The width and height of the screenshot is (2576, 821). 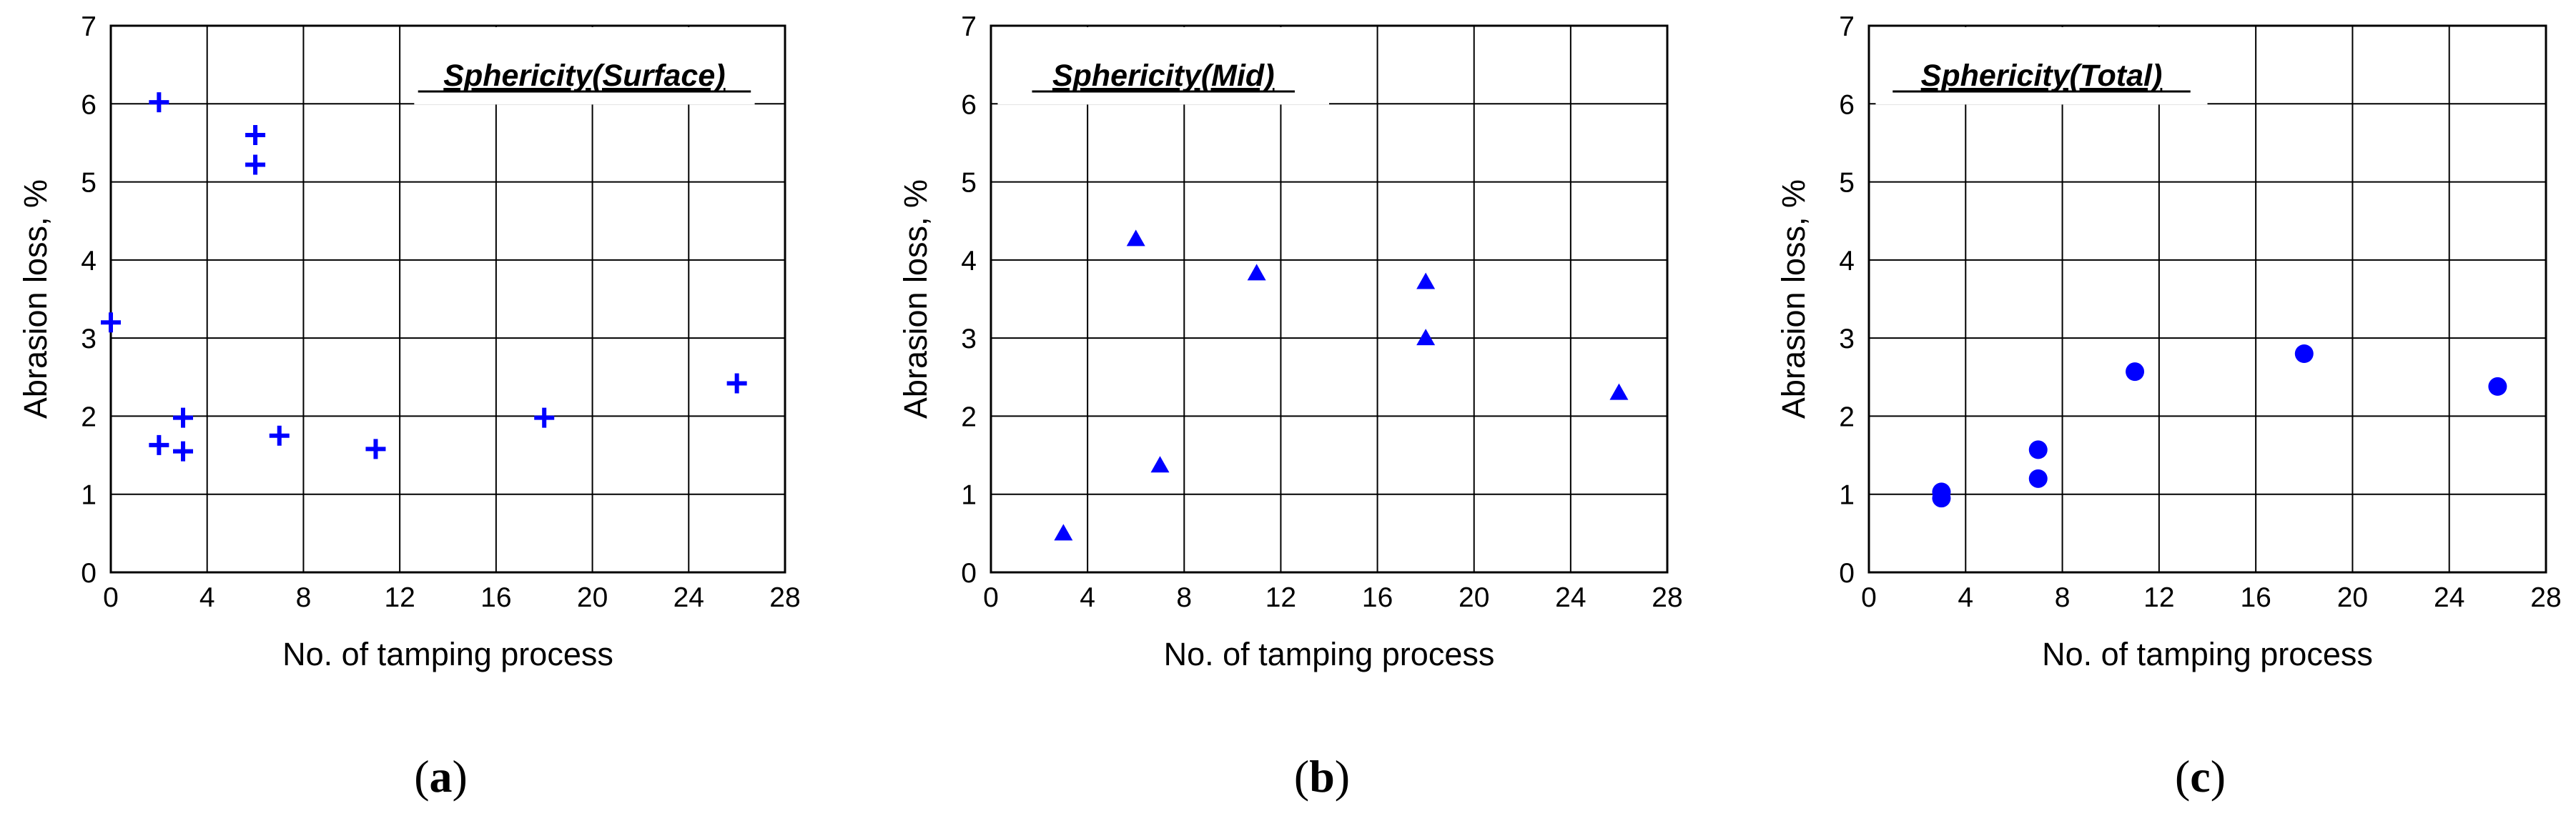 I want to click on caption-letter: b, so click(x=1322, y=776).